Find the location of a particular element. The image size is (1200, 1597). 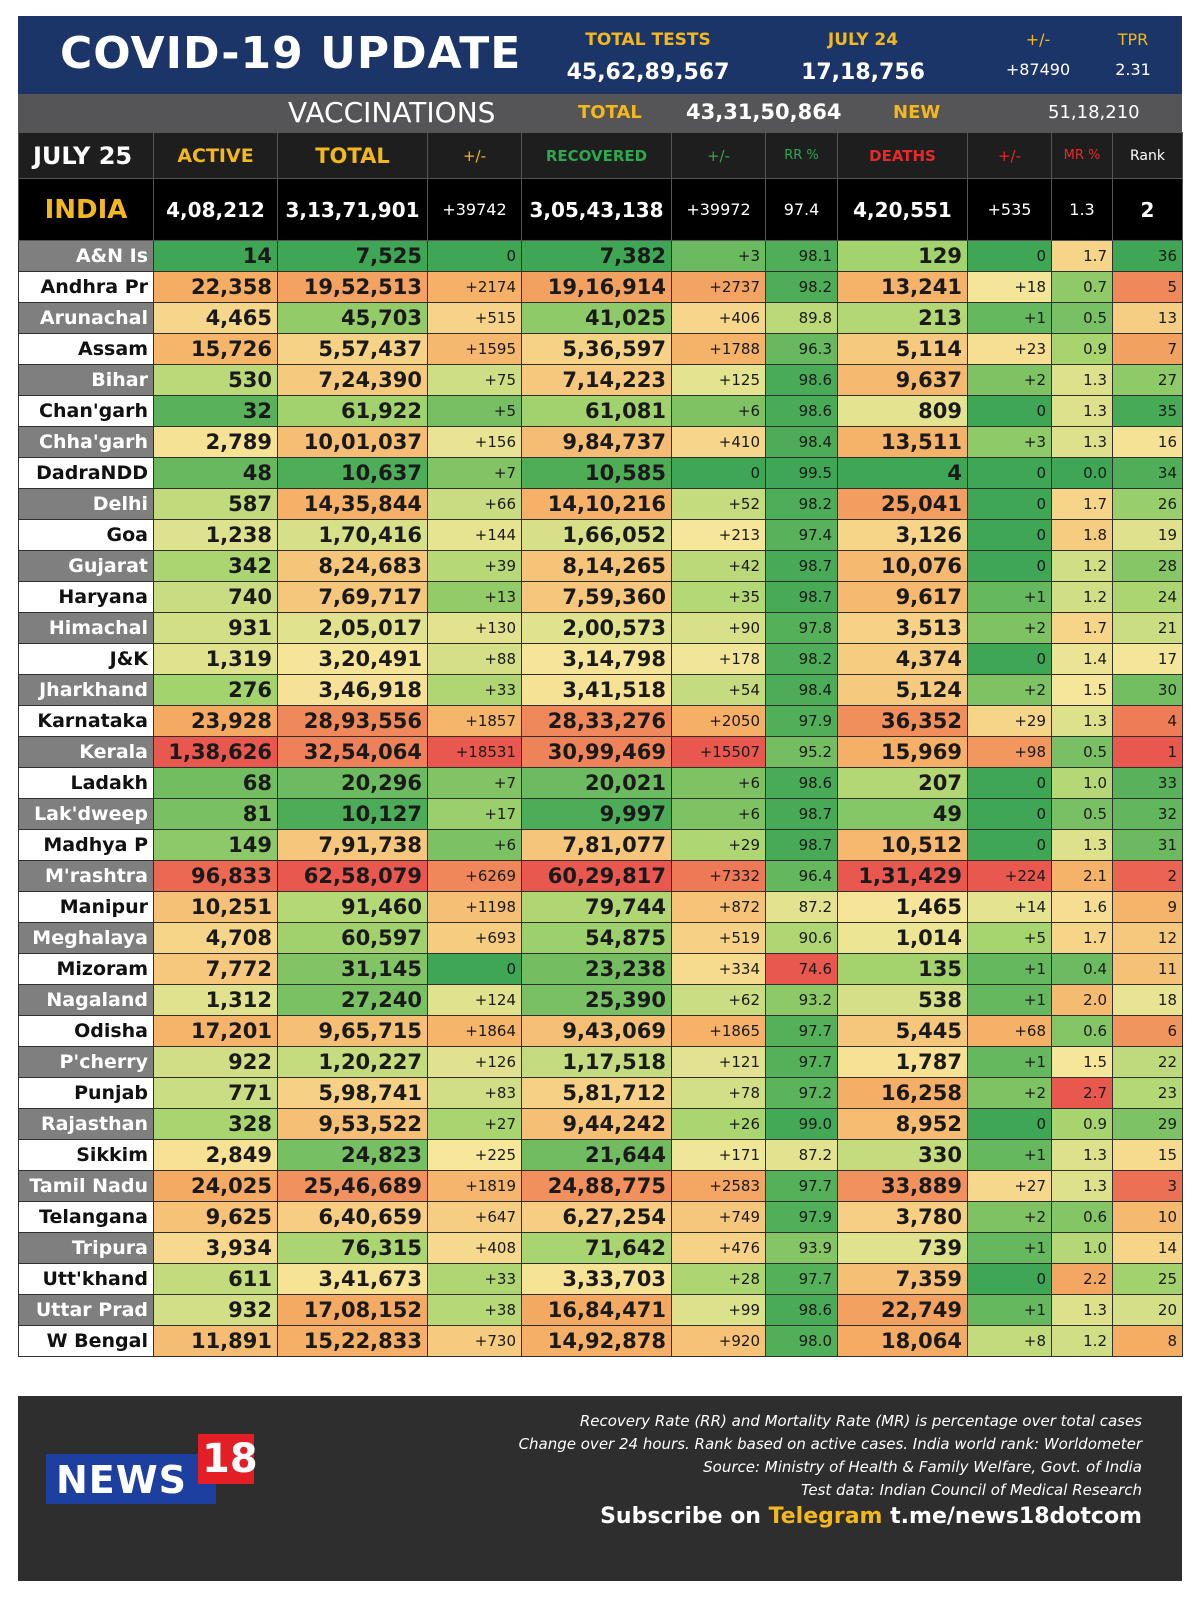

cell-total-change: +126 is located at coordinates (474, 1062).